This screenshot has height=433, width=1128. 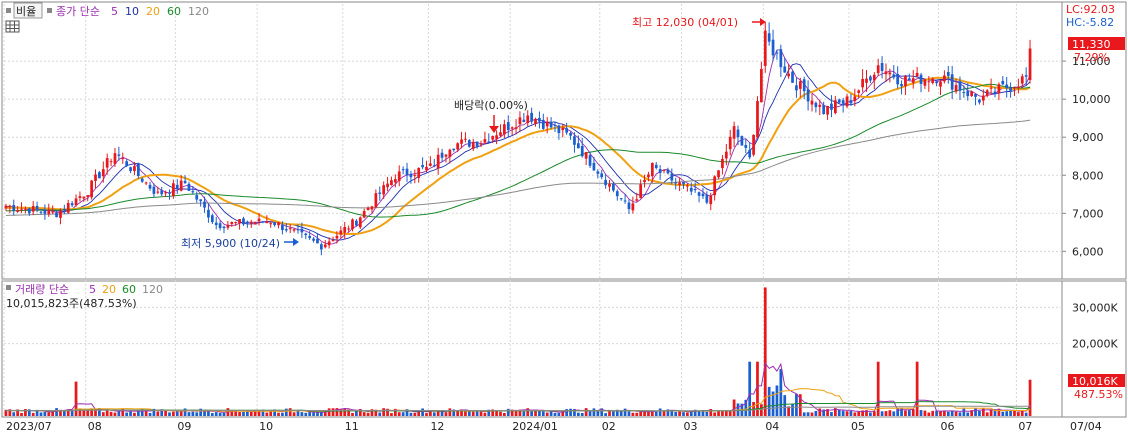 What do you see at coordinates (28, 10) in the screenshot?
I see `ratio-toggle-button` at bounding box center [28, 10].